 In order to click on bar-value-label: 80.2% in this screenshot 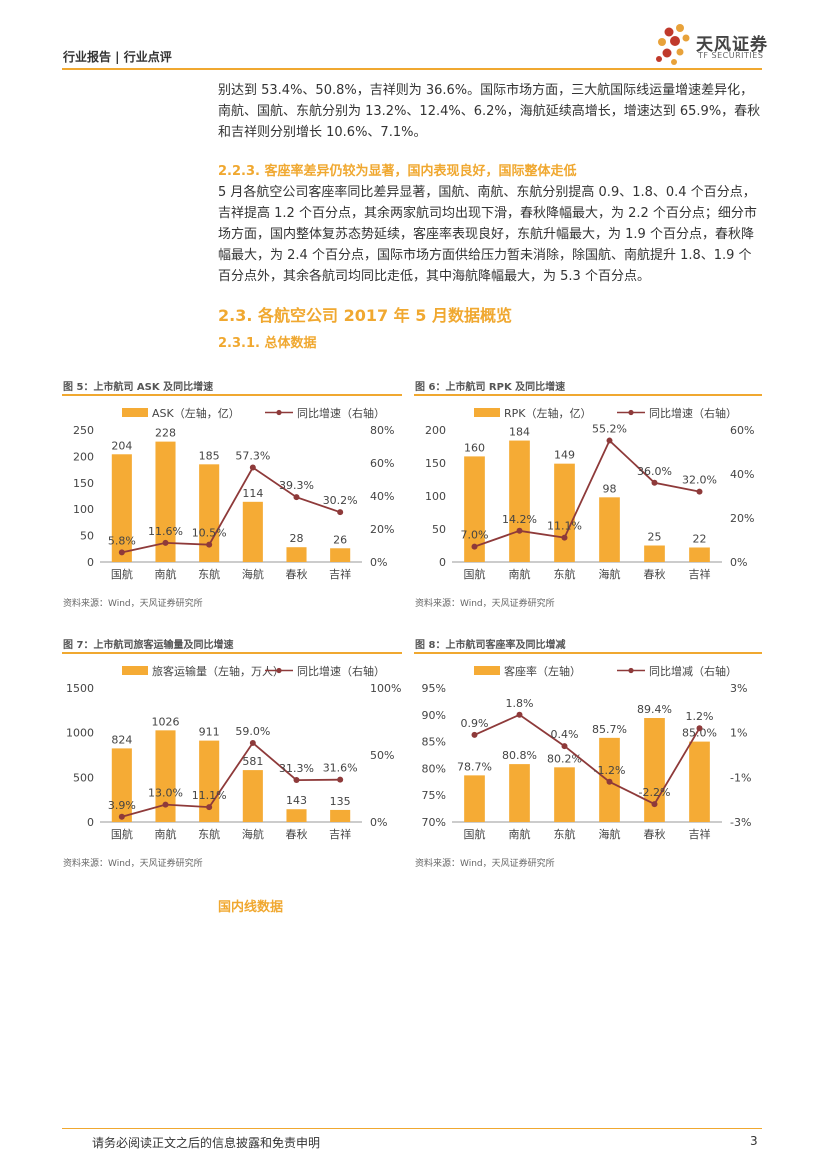, I will do `click(564, 758)`.